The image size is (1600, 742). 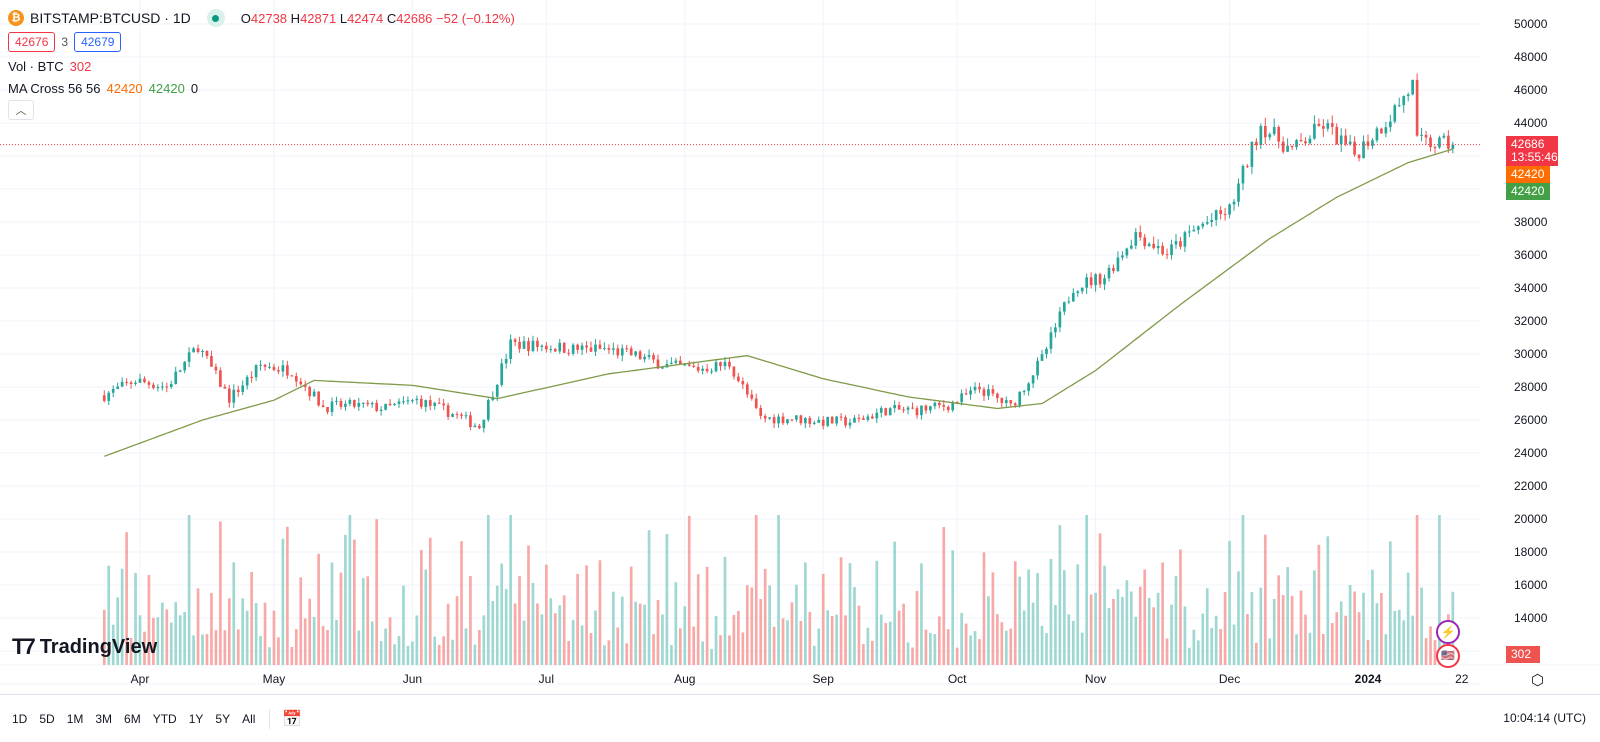 I want to click on range-1m: 1M, so click(x=75, y=718).